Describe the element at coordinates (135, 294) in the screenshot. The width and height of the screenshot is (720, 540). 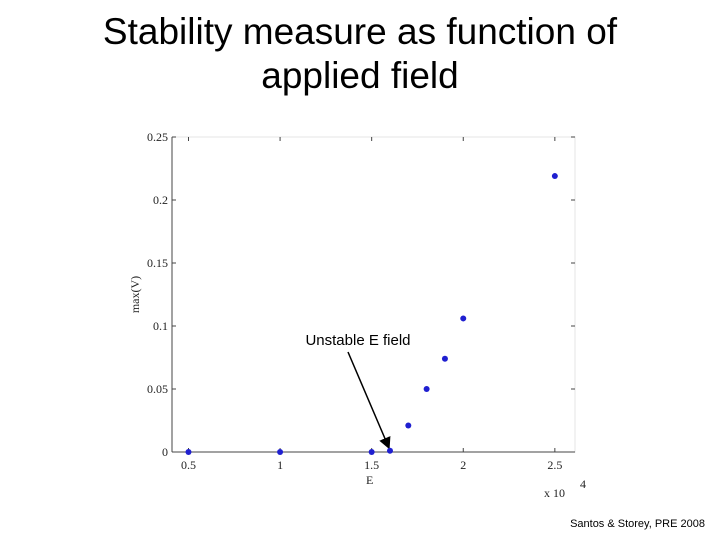
I see `y-axis-label: max(V)` at that location.